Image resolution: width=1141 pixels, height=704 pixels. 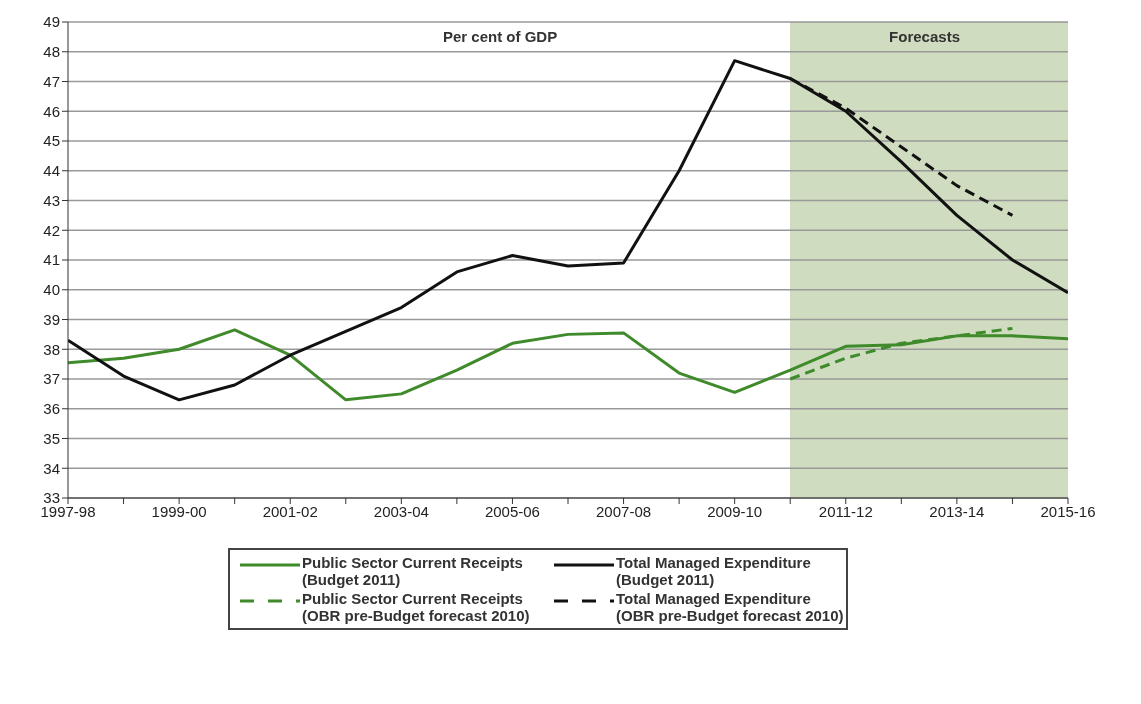 What do you see at coordinates (624, 511) in the screenshot?
I see `x-tick-label: 2007-08` at bounding box center [624, 511].